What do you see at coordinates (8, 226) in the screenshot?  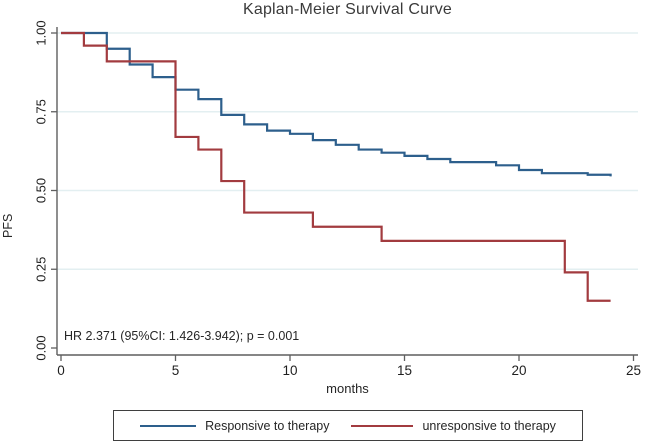 I see `y-axis-label: PFS` at bounding box center [8, 226].